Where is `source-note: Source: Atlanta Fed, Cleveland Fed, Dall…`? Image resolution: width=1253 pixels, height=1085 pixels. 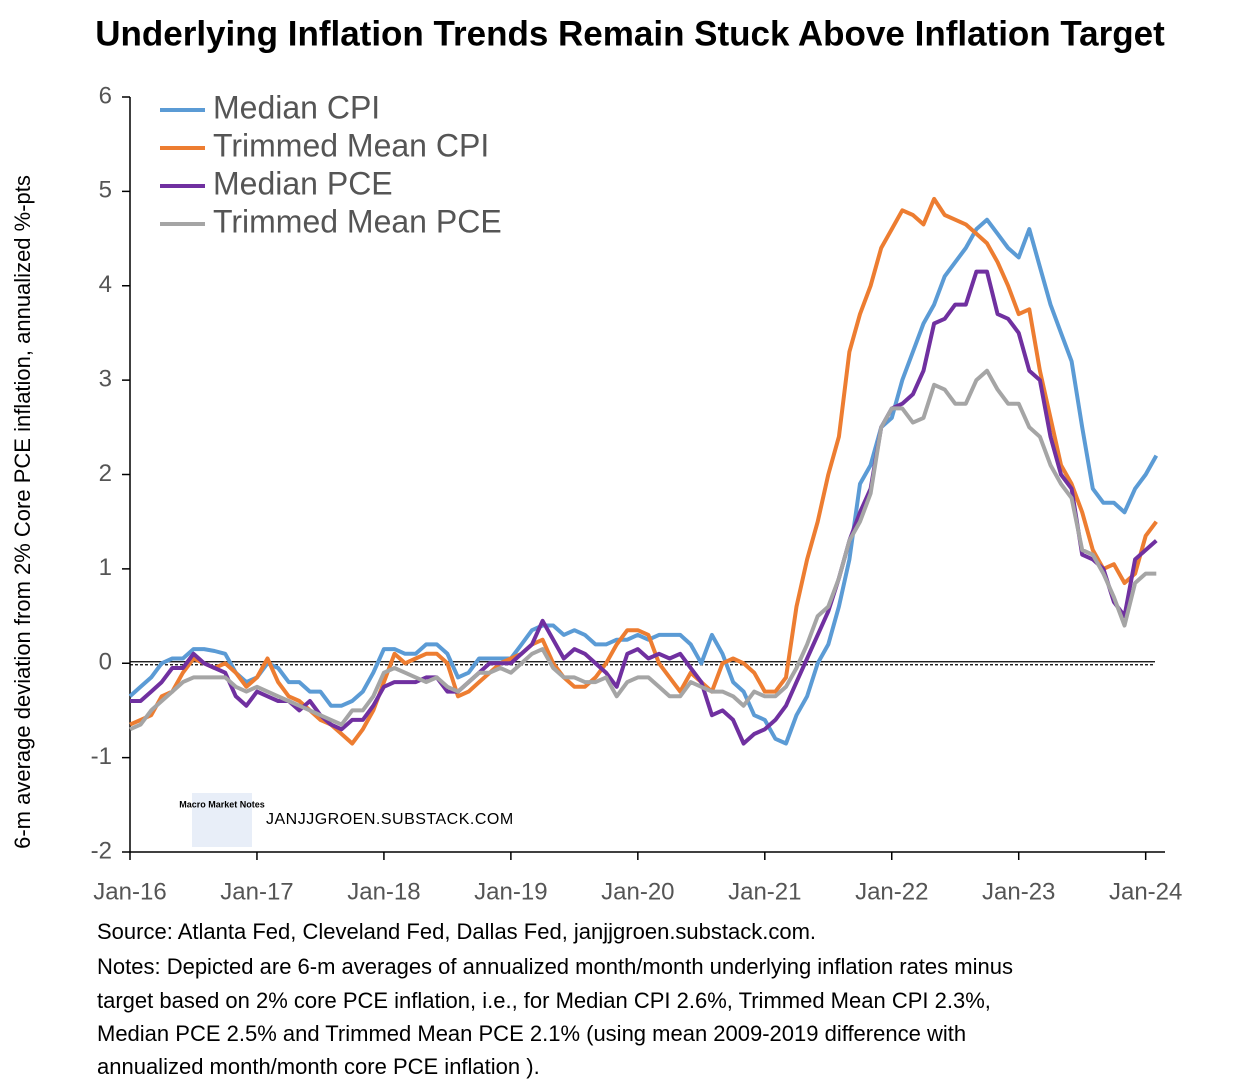 source-note: Source: Atlanta Fed, Cleveland Fed, Dall… is located at coordinates (456, 931).